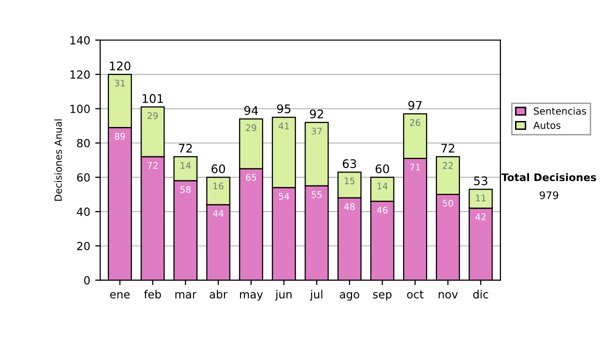 This screenshot has width=600, height=340. I want to click on data-label: 65, so click(251, 177).